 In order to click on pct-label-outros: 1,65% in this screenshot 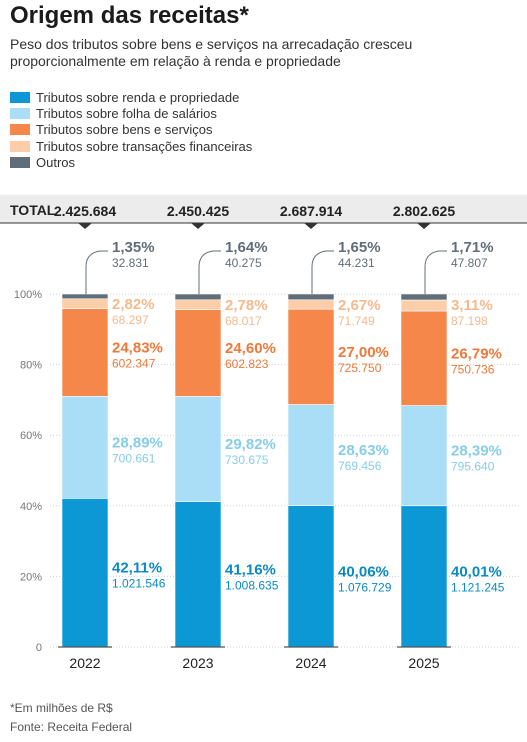, I will do `click(359, 247)`.